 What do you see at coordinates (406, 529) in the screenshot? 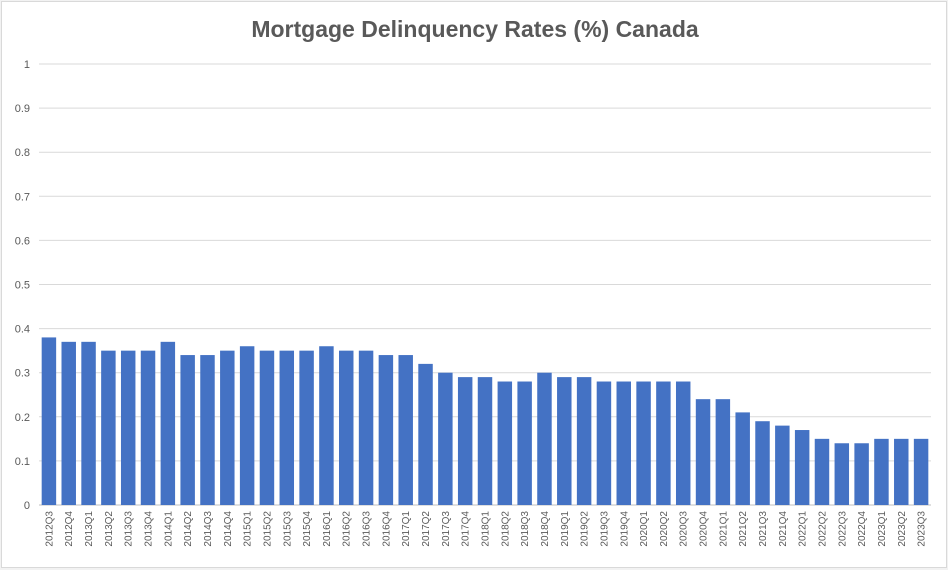
I see `x-tick-label: 2017Q1` at bounding box center [406, 529].